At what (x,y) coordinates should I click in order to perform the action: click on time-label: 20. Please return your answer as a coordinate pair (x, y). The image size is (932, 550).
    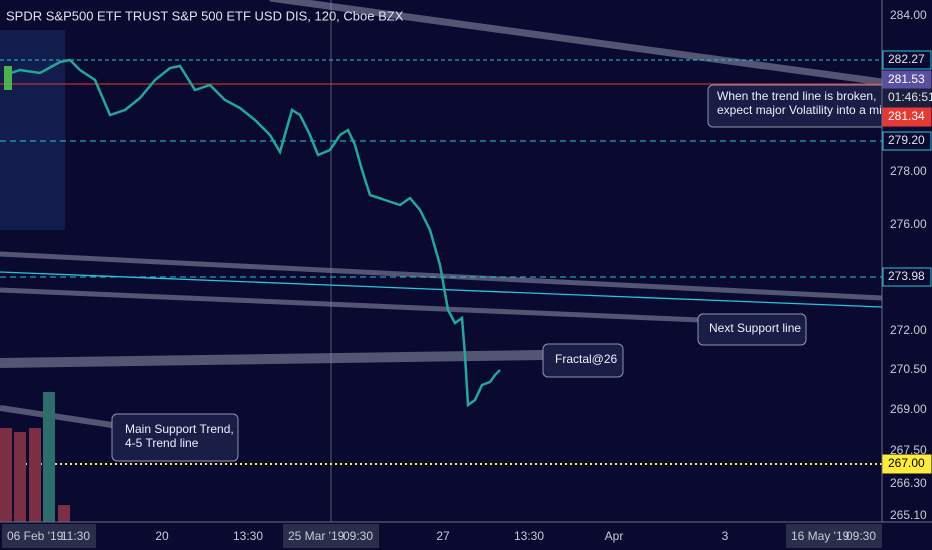
    Looking at the image, I should click on (162, 536).